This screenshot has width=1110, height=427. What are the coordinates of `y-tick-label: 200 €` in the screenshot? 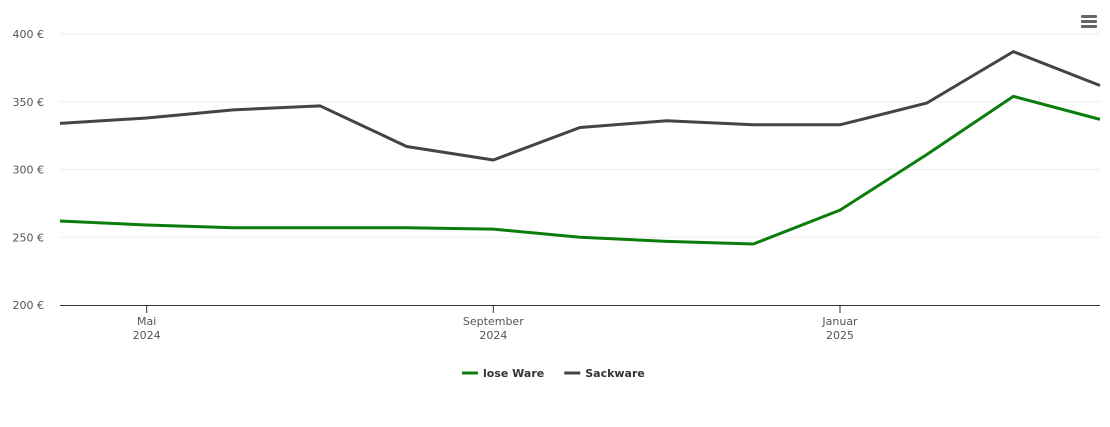 It's located at (29, 305).